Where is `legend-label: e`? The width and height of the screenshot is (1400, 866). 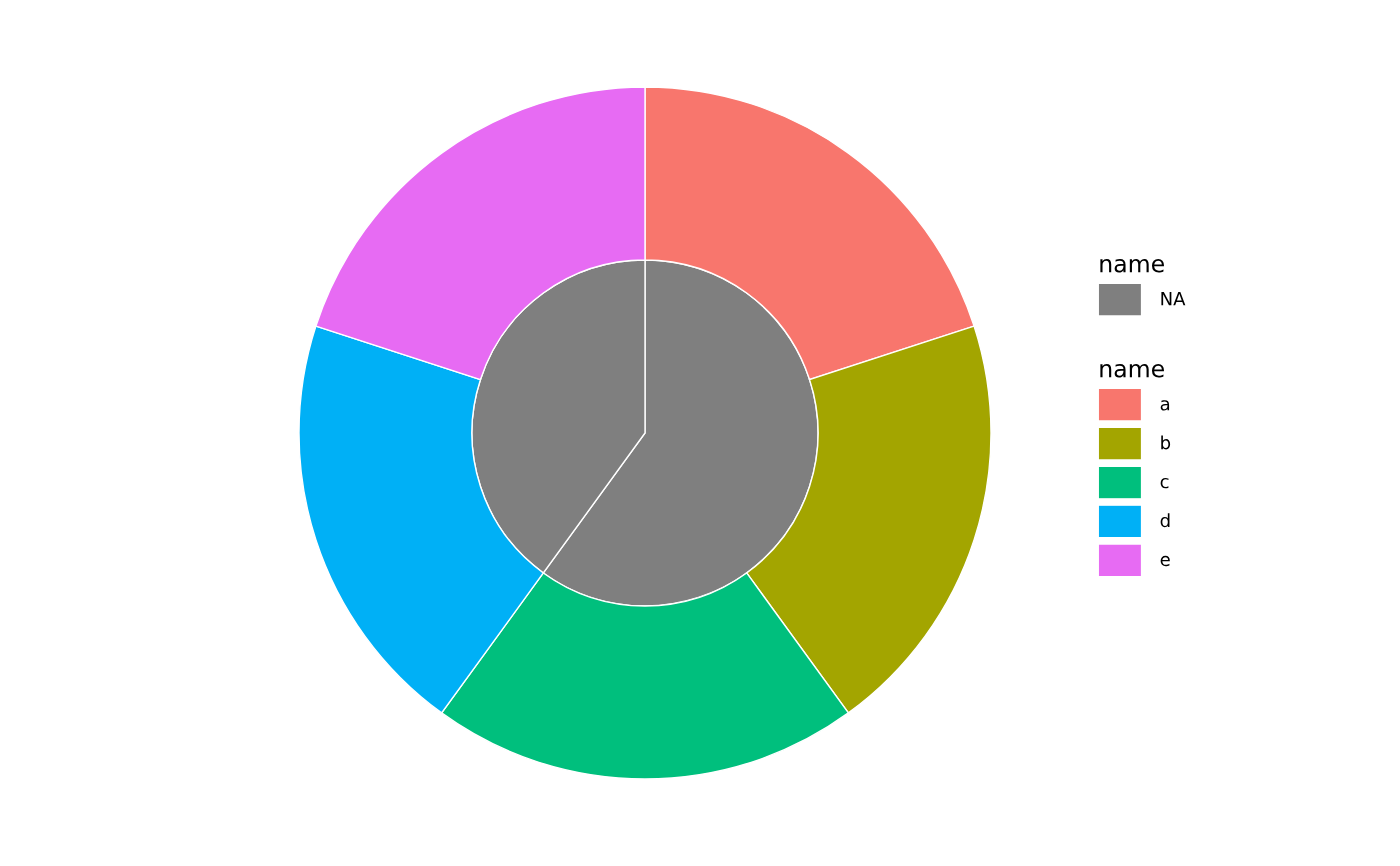 legend-label: e is located at coordinates (1165, 561).